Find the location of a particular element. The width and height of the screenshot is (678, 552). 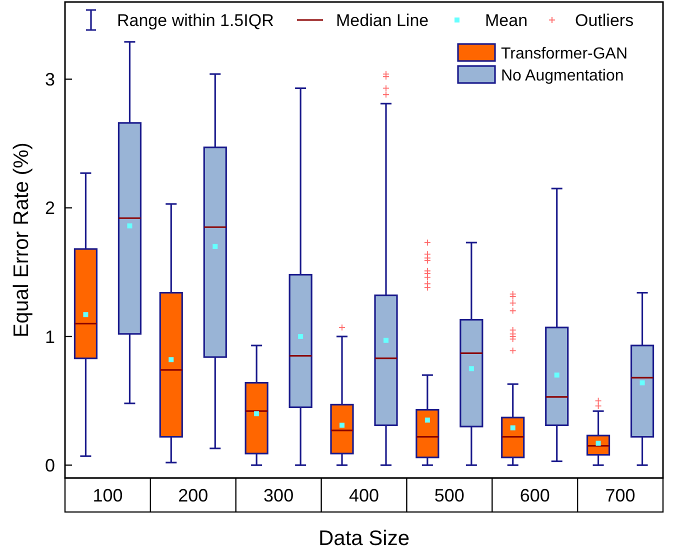

annotation: Median Line is located at coordinates (382, 20).